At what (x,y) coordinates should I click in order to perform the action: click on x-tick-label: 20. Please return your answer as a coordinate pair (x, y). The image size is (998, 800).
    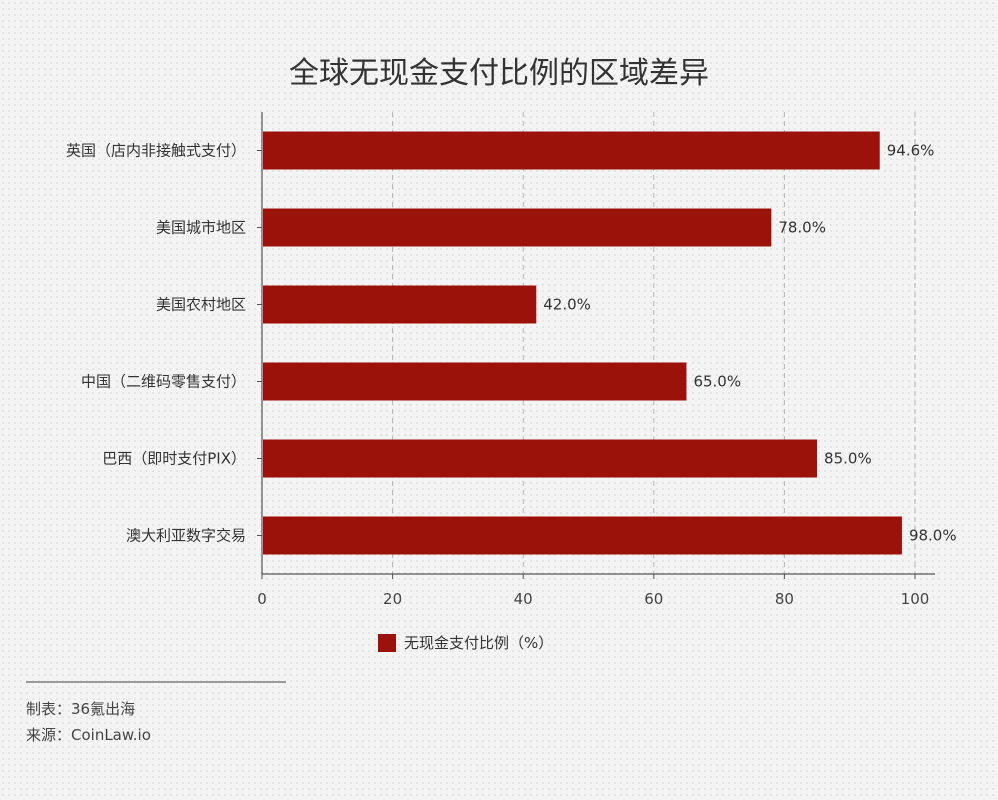
    Looking at the image, I should click on (392, 599).